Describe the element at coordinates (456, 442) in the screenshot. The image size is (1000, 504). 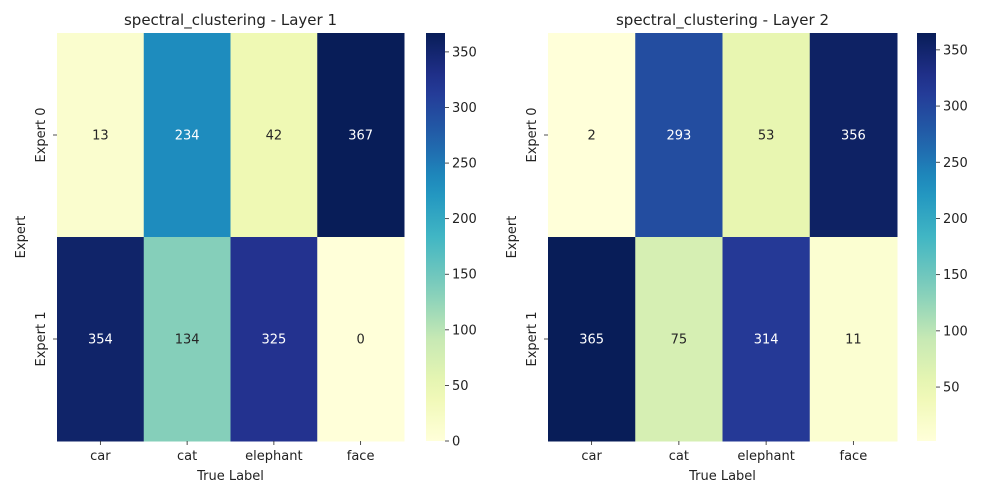
I see `colorbar-tick-label: 0` at that location.